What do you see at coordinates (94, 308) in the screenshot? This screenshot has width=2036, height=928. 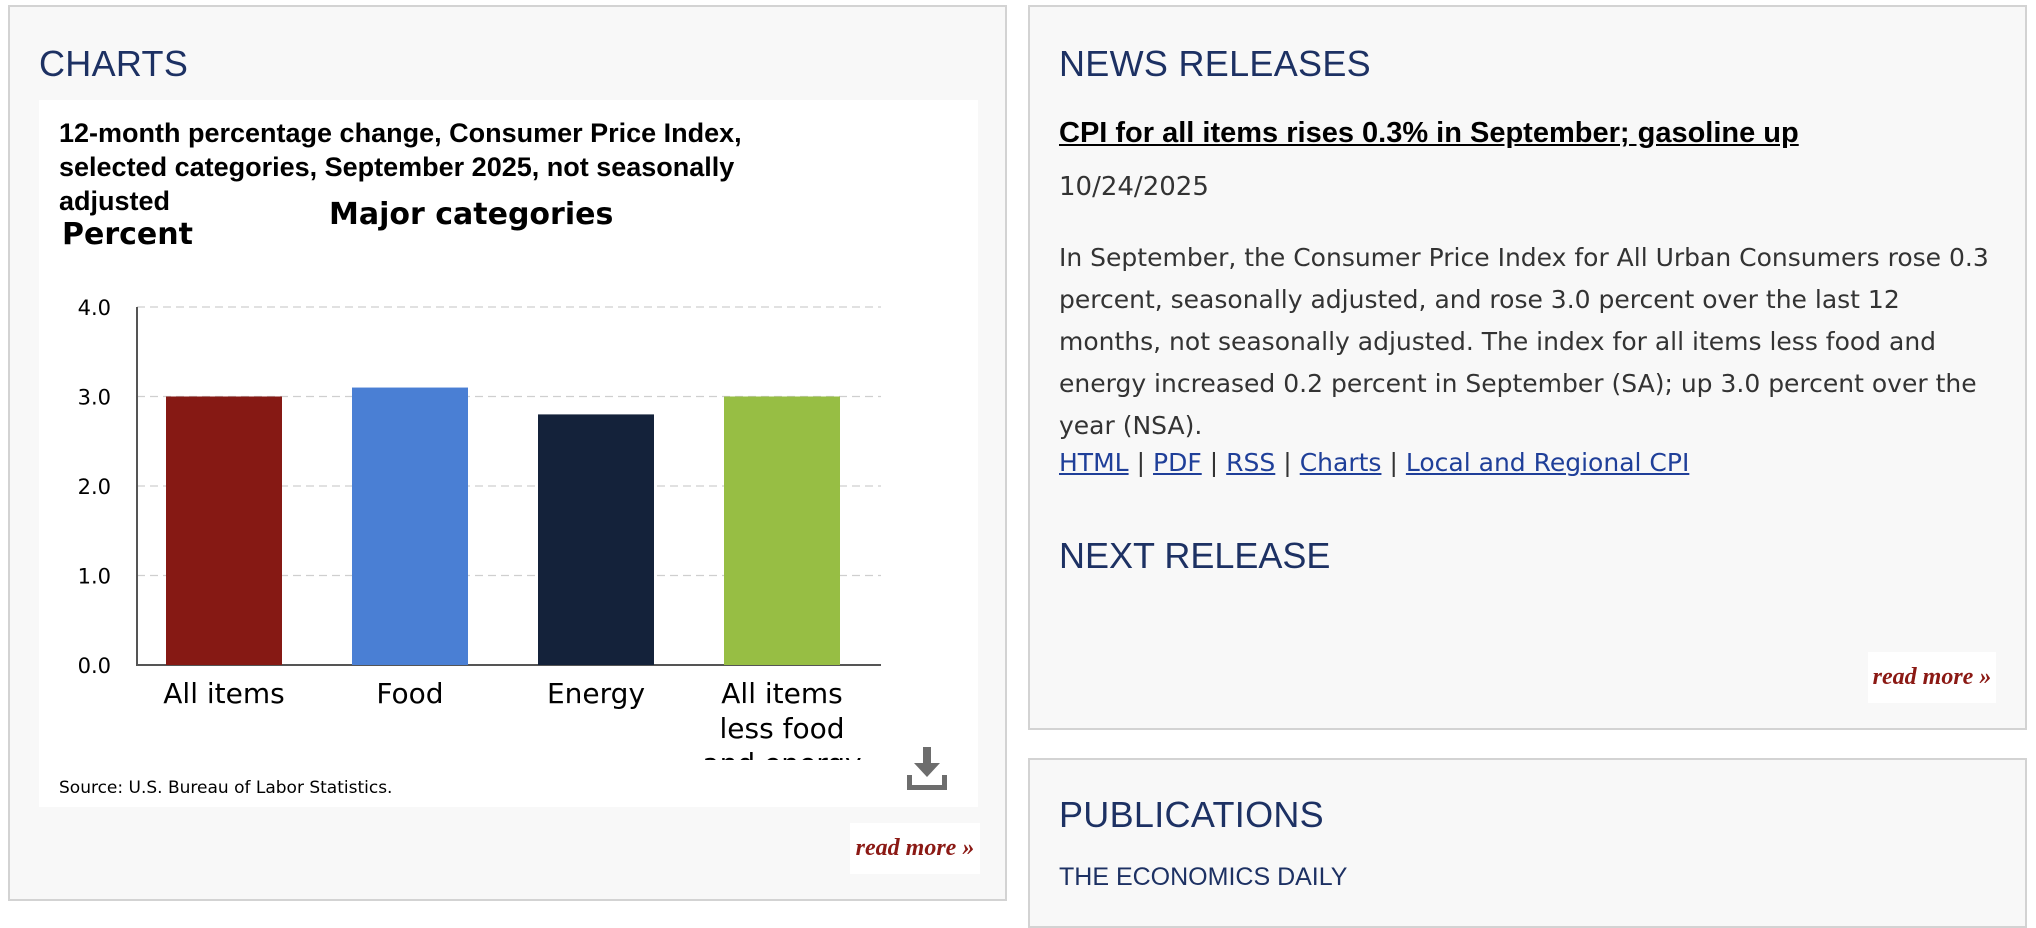 I see `y-tick-label: 4.0` at bounding box center [94, 308].